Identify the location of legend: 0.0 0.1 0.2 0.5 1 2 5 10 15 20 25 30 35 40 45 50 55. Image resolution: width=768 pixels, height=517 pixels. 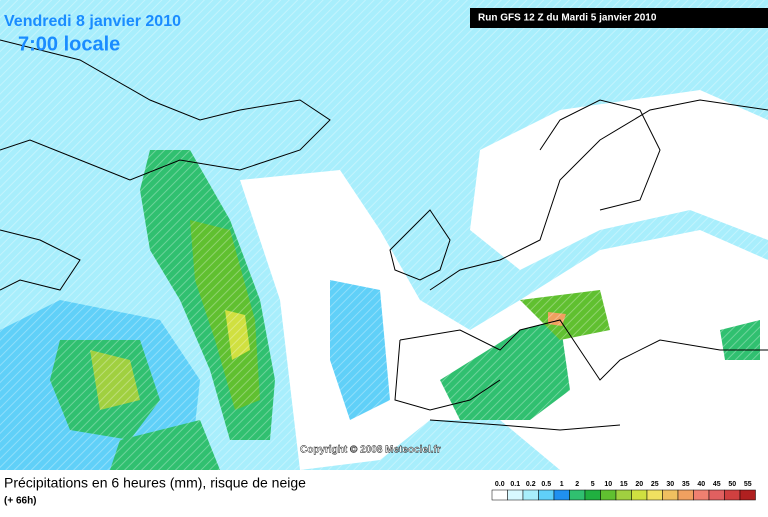
(623, 491).